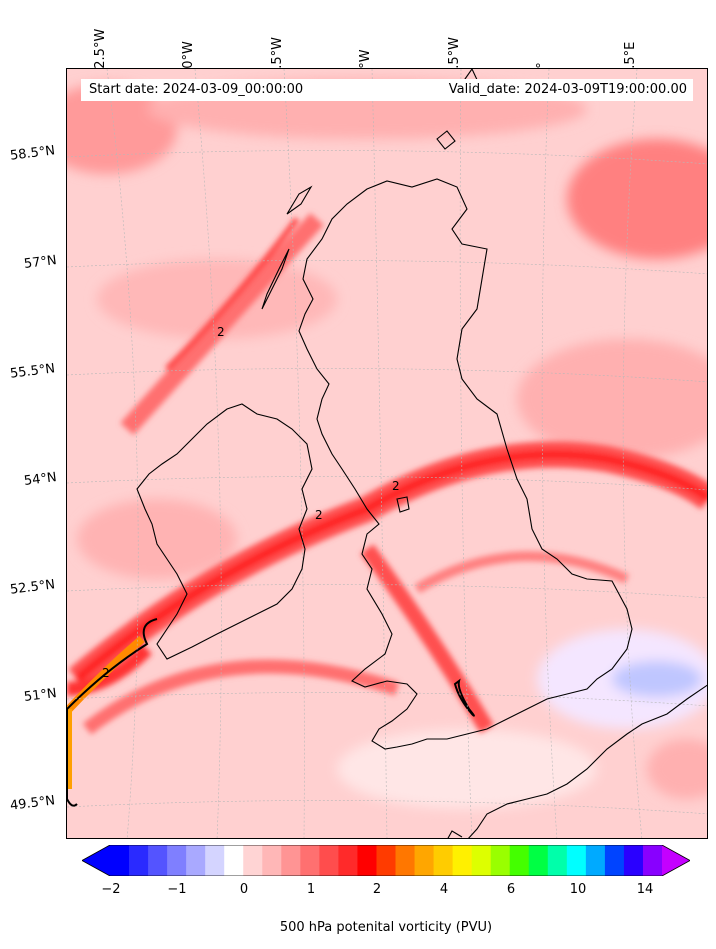 Image resolution: width=716 pixels, height=949 pixels. Describe the element at coordinates (111, 889) in the screenshot. I see `colorbar-tick: −2` at that location.